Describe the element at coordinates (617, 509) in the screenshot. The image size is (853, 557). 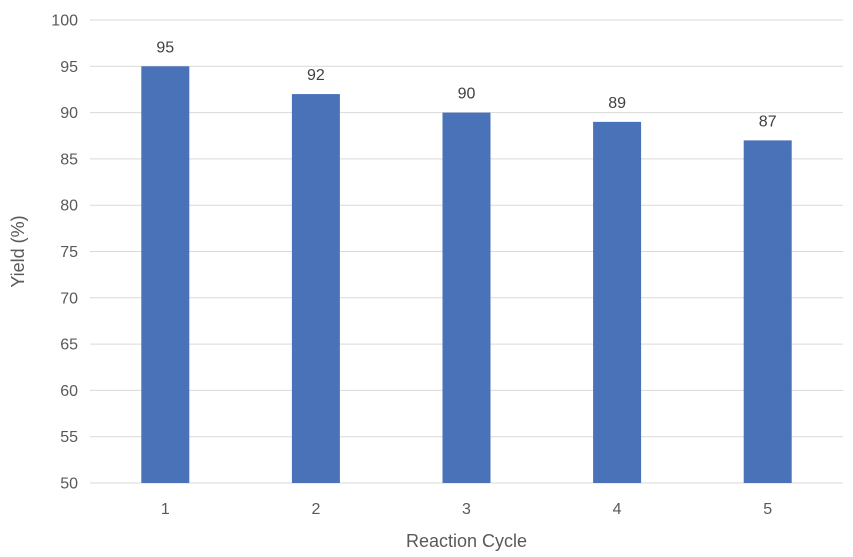
I see `x-tick-label: 4` at that location.